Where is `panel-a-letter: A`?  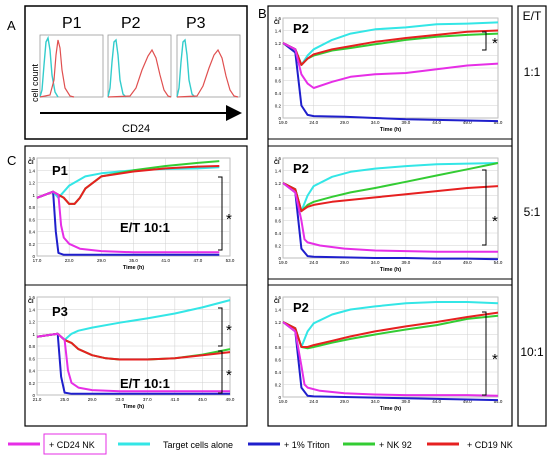 panel-a-letter: A is located at coordinates (11, 25).